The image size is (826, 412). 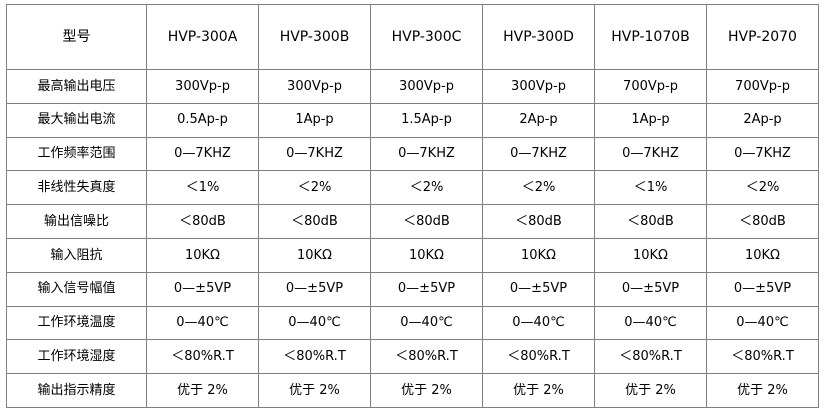 I want to click on table-row: 输出信噪比 ＜80dB ＜80dB ＜80dB ＜80dB ＜80dB ＜80dB, so click(x=412, y=221).